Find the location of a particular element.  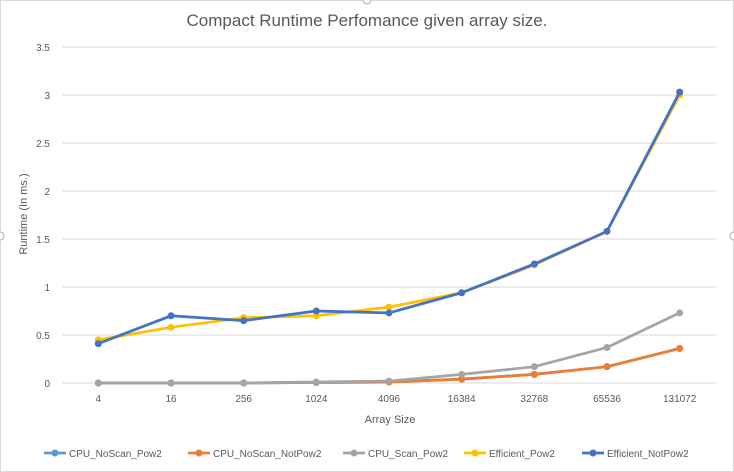

resize-handle-left is located at coordinates (2, 236).